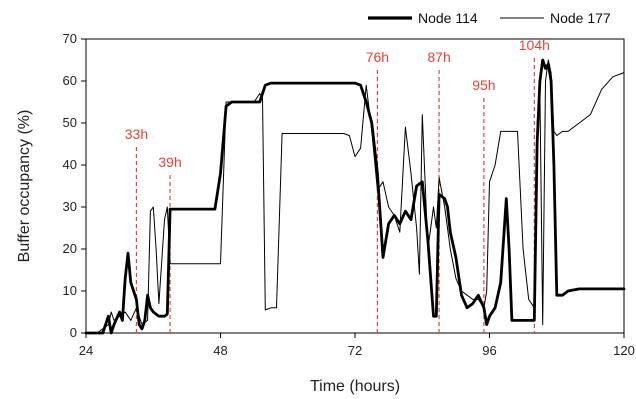 The height and width of the screenshot is (399, 636). What do you see at coordinates (220, 350) in the screenshot?
I see `x-tick-label: 48` at bounding box center [220, 350].